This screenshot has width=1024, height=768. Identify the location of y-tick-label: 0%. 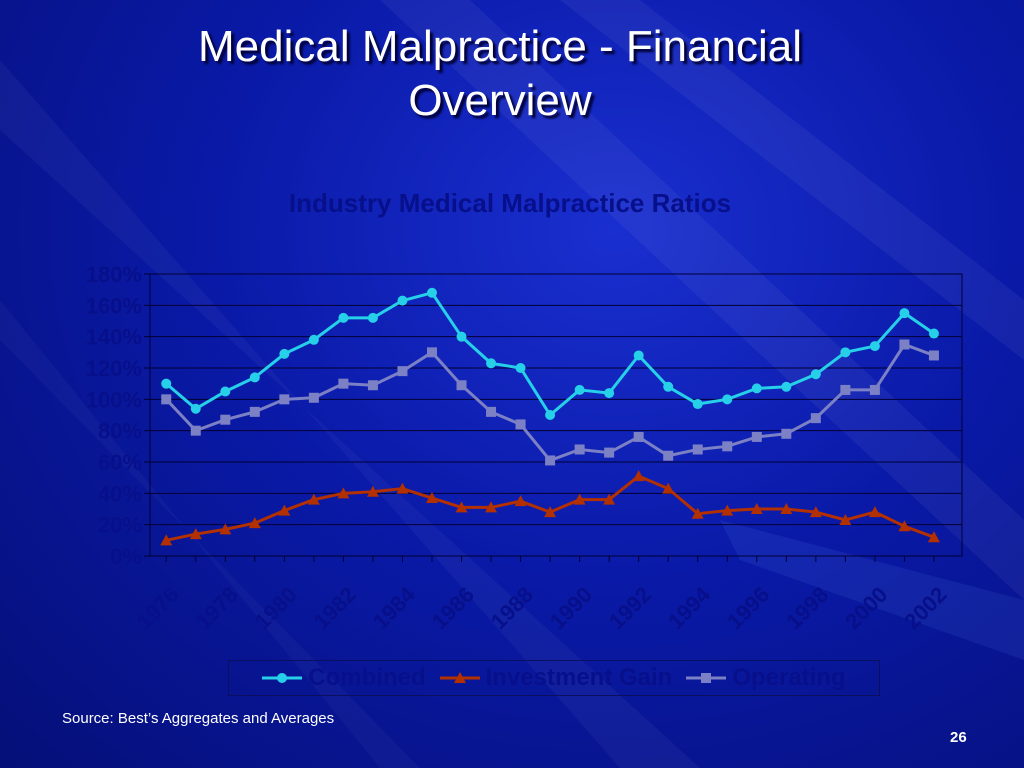
(126, 556).